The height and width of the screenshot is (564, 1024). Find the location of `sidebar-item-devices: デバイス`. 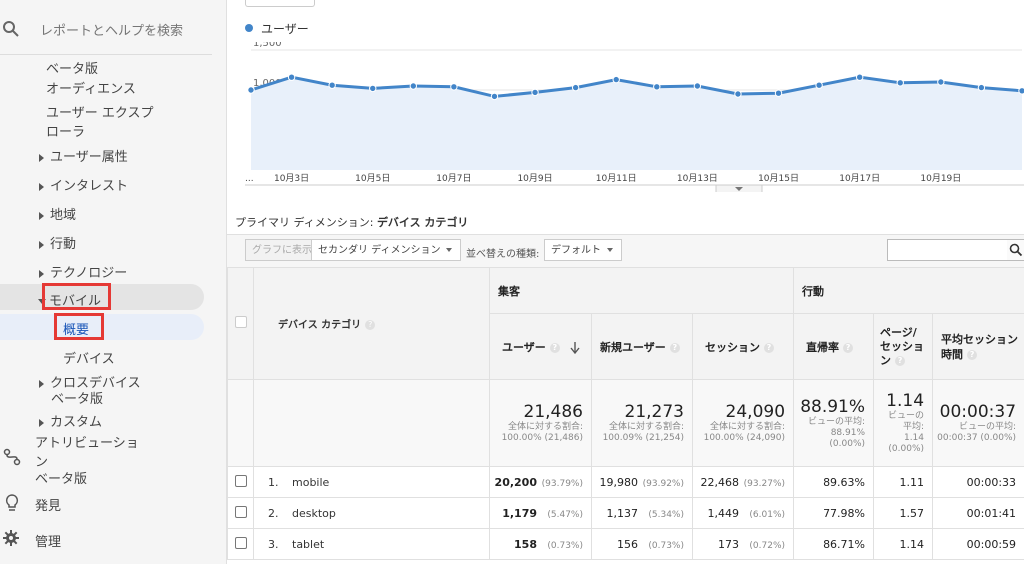

sidebar-item-devices: デバイス is located at coordinates (89, 359).